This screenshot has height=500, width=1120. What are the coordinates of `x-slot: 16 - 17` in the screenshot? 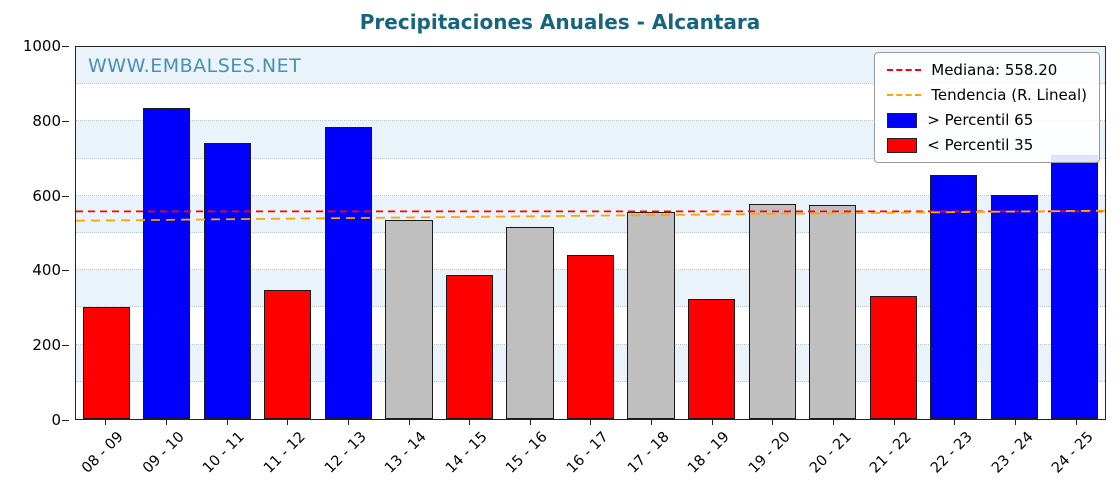 It's located at (590, 460).